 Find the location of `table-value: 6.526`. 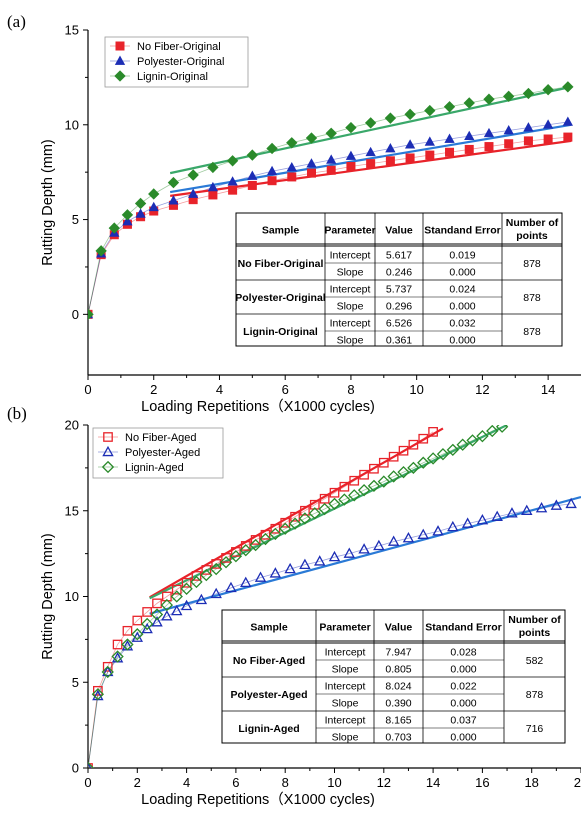

table-value: 6.526 is located at coordinates (399, 324).